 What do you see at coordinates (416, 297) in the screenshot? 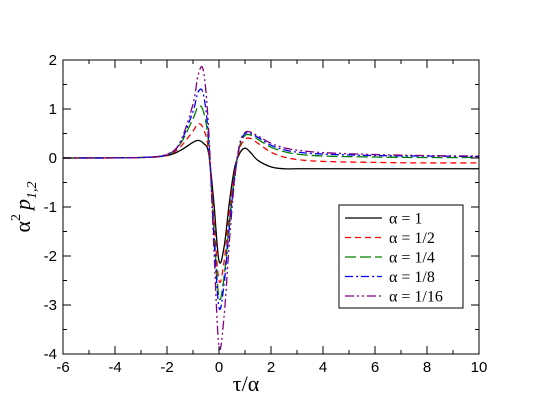
I see `legend-label-5: α = 1/16` at bounding box center [416, 297].